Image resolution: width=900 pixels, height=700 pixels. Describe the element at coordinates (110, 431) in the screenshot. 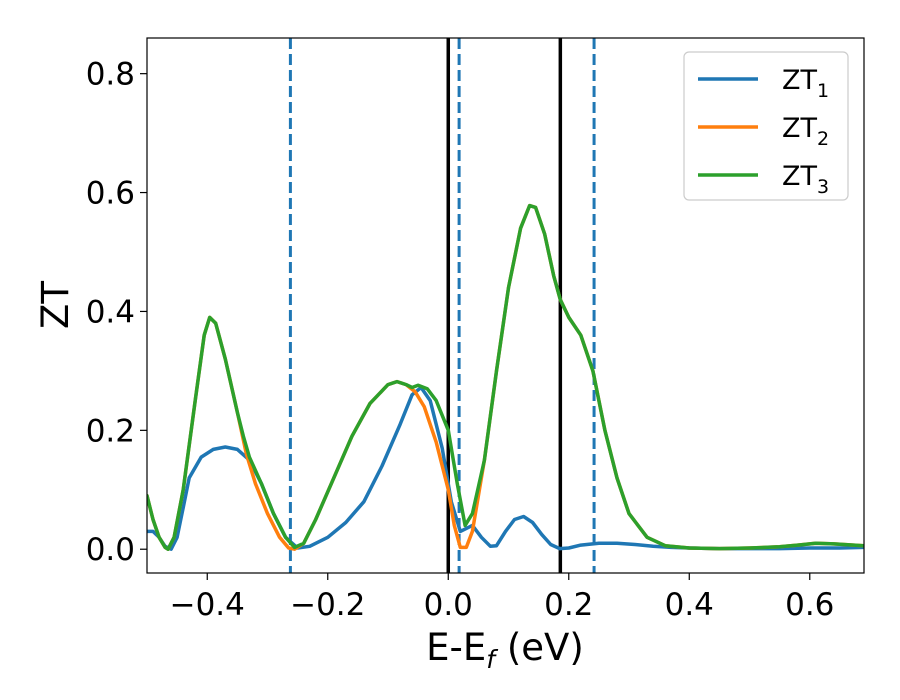

I see `y-tick-label: 0.2` at that location.